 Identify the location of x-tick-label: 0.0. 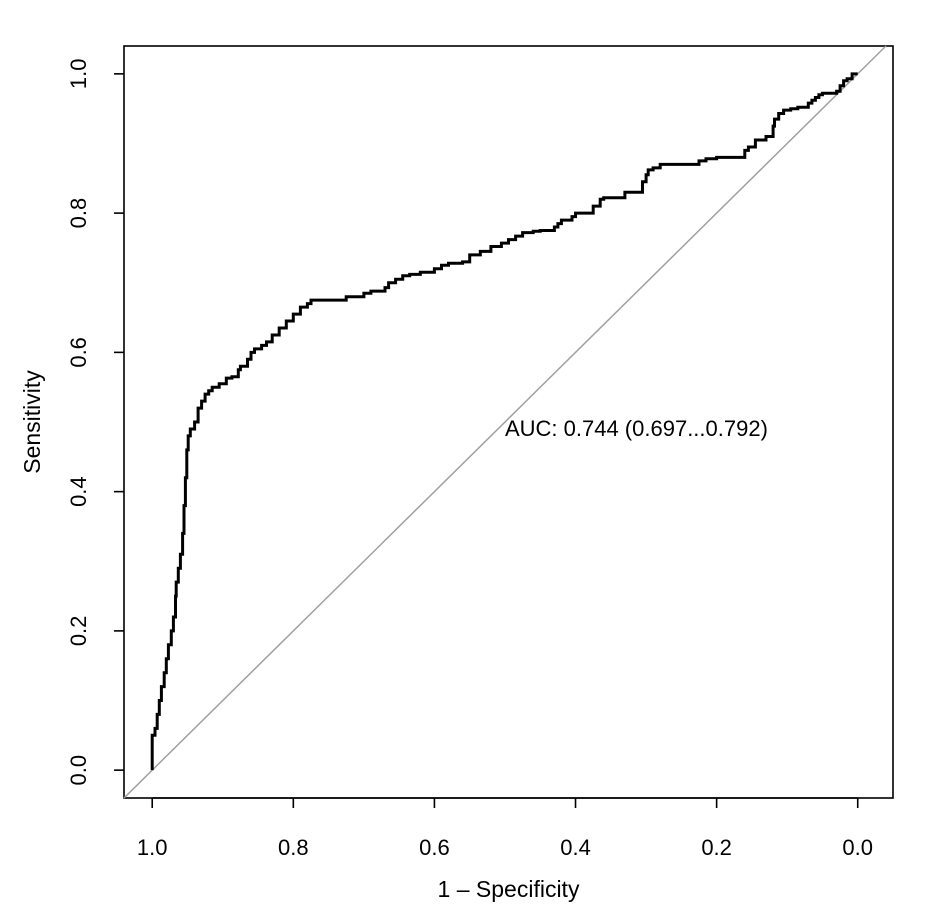
(857, 847).